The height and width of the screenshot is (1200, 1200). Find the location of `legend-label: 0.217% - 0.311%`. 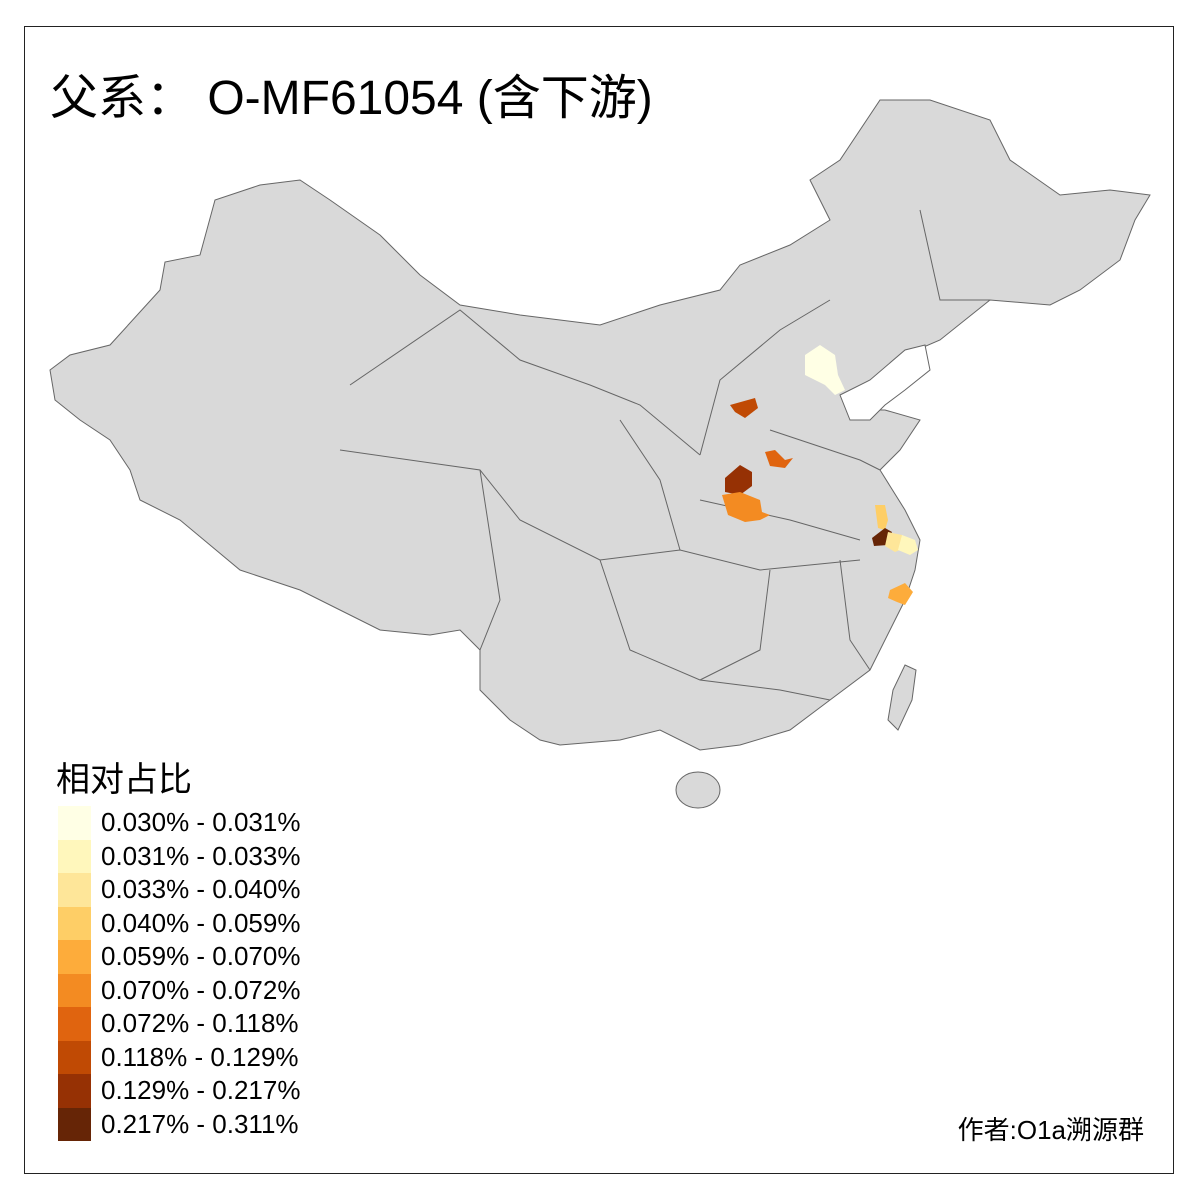

legend-label: 0.217% - 0.311% is located at coordinates (200, 1123).